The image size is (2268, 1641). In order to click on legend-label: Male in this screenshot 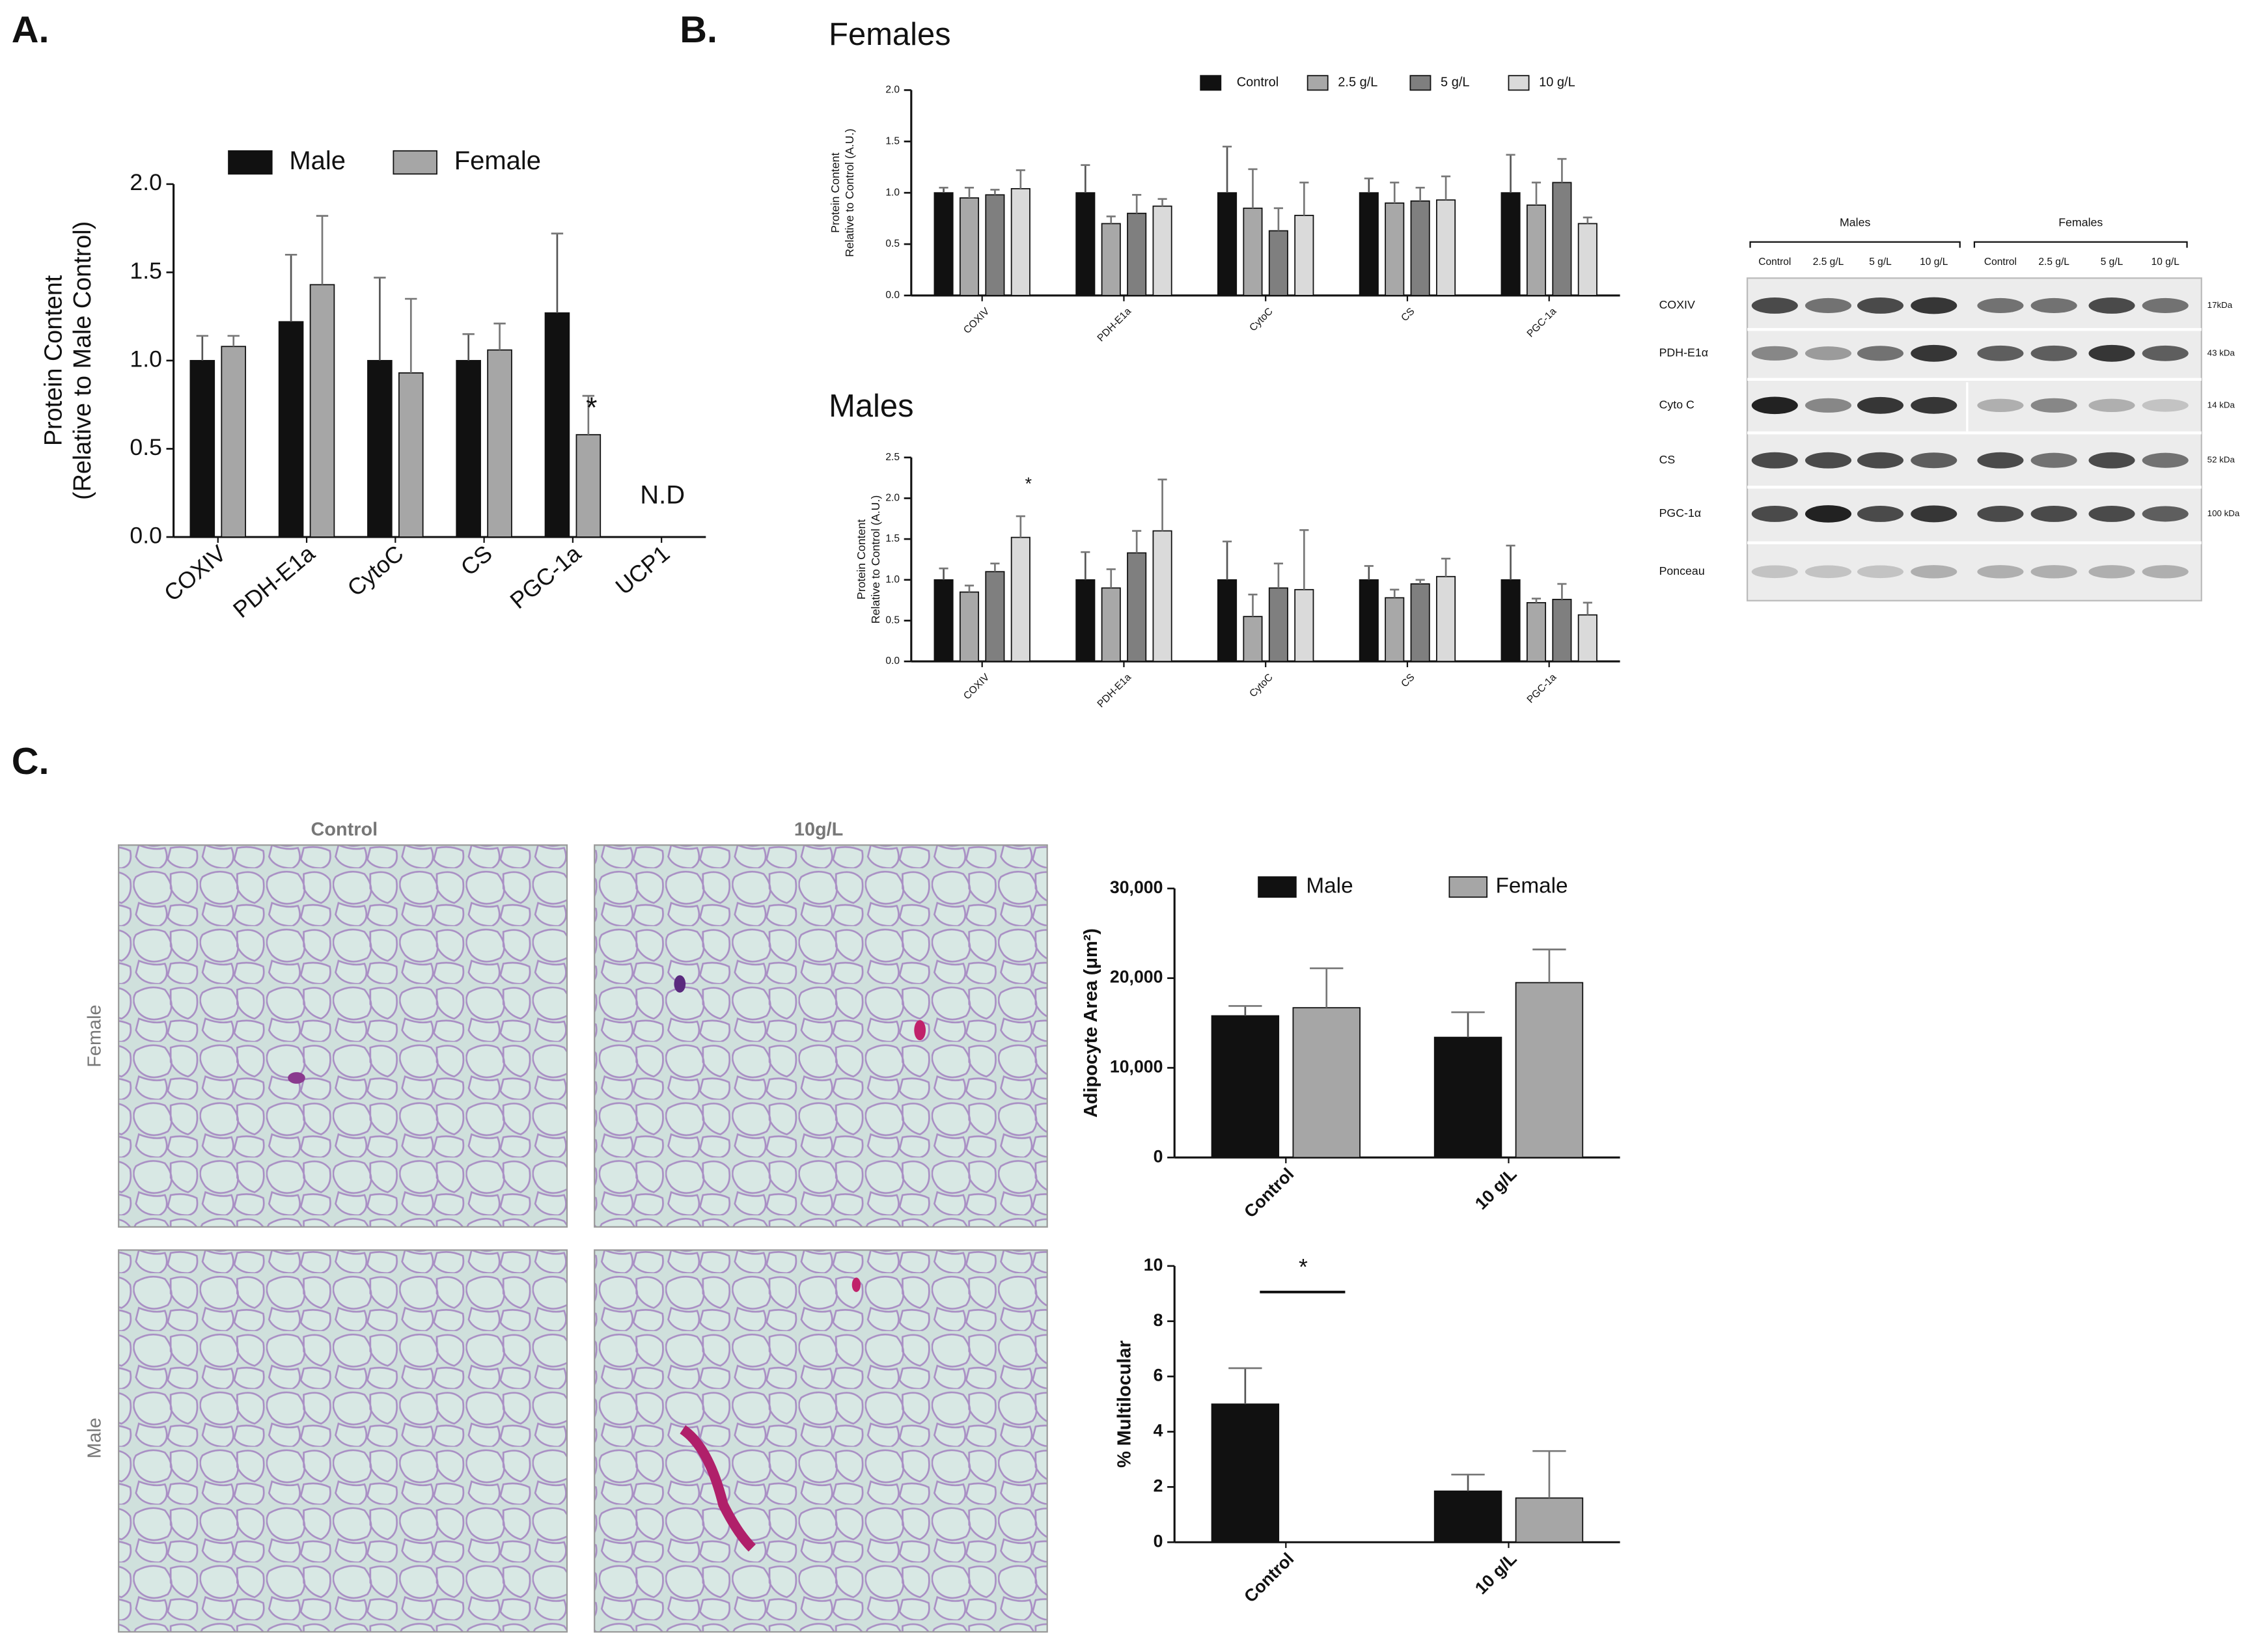, I will do `click(317, 160)`.